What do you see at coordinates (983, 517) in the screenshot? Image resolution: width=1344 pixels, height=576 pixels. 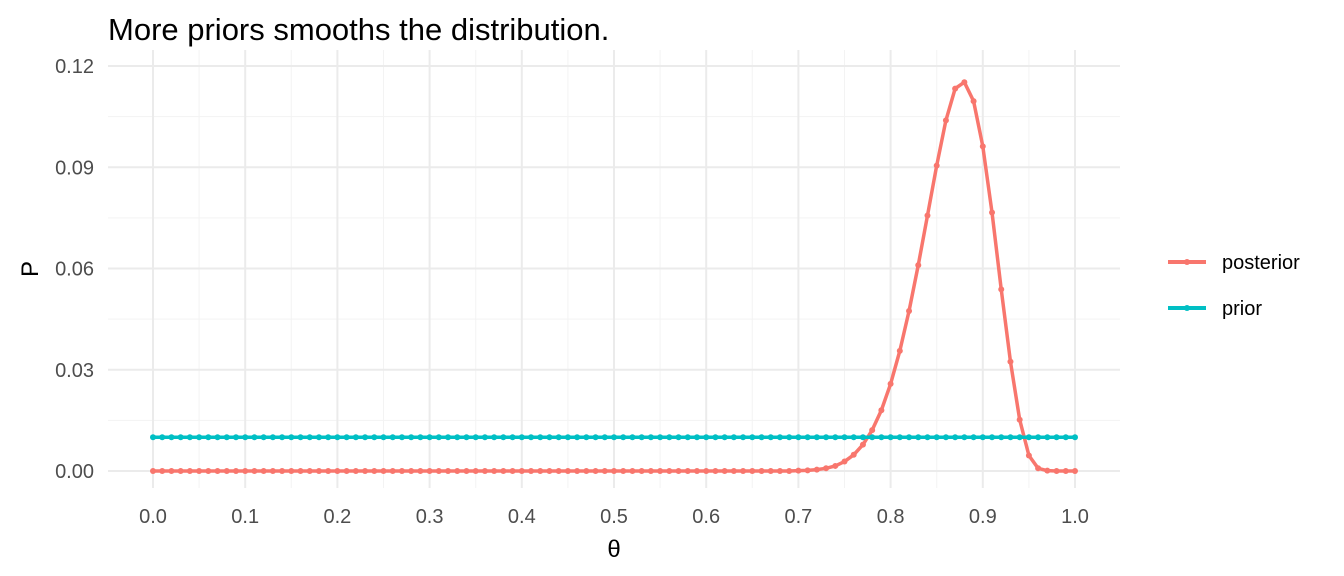 I see `x-tick-label: 0.9` at bounding box center [983, 517].